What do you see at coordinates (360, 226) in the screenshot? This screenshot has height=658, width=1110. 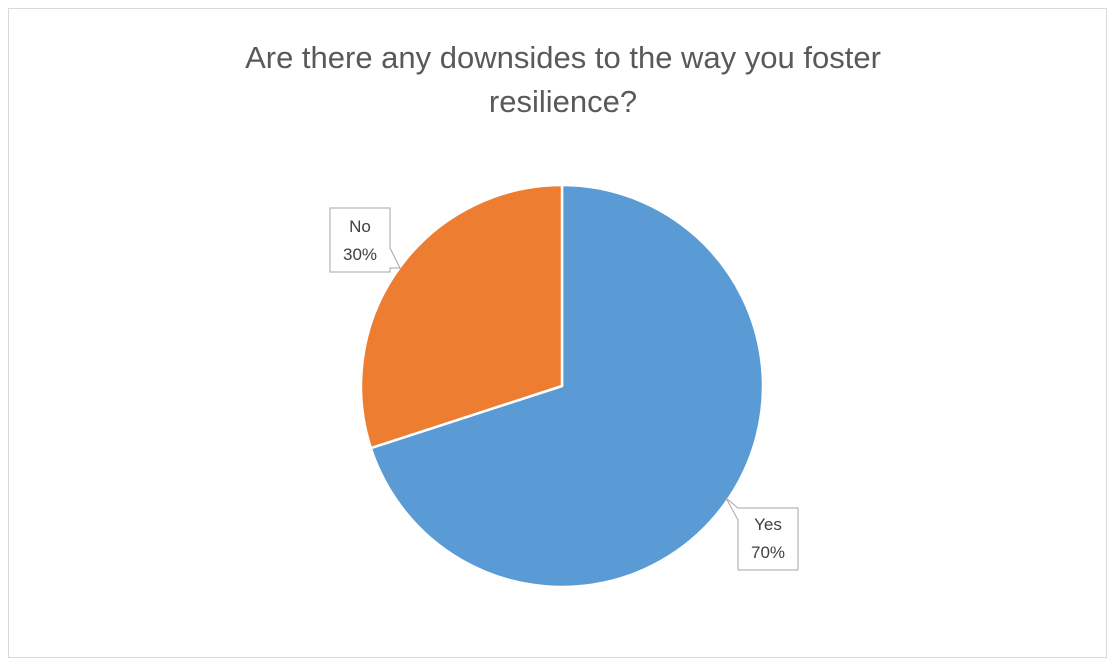 I see `data-label-no-category: No` at bounding box center [360, 226].